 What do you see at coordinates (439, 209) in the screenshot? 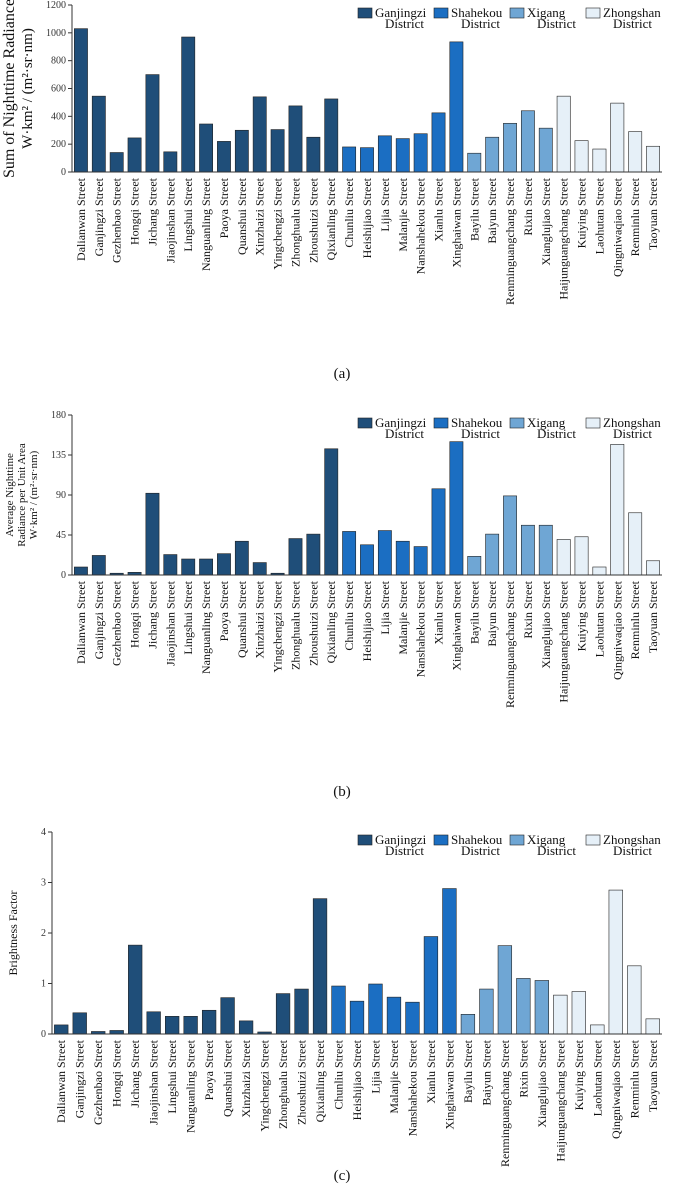
I see `x-tick-label: Xianlu Street` at bounding box center [439, 209].